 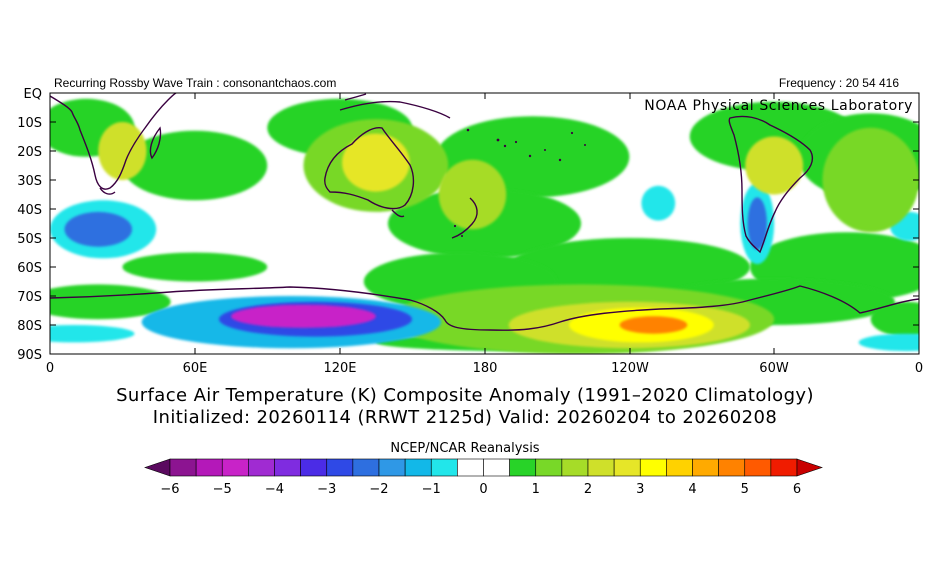 I want to click on y-label-20s: 20S, so click(x=29, y=152).